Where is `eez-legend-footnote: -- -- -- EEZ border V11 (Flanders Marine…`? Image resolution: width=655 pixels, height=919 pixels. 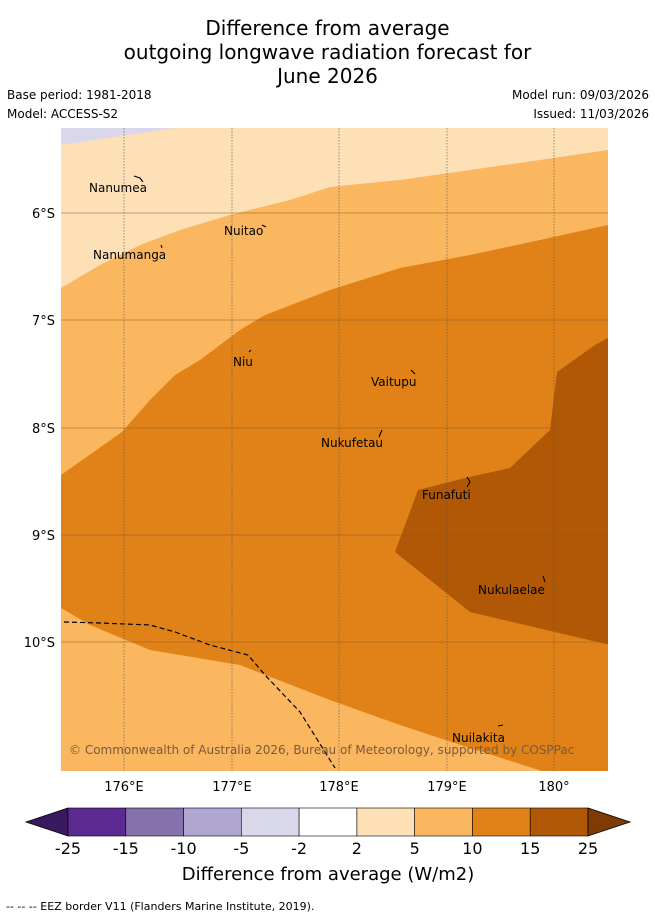 eez-legend-footnote: -- -- -- EEZ border V11 (Flanders Marine… is located at coordinates (160, 906).